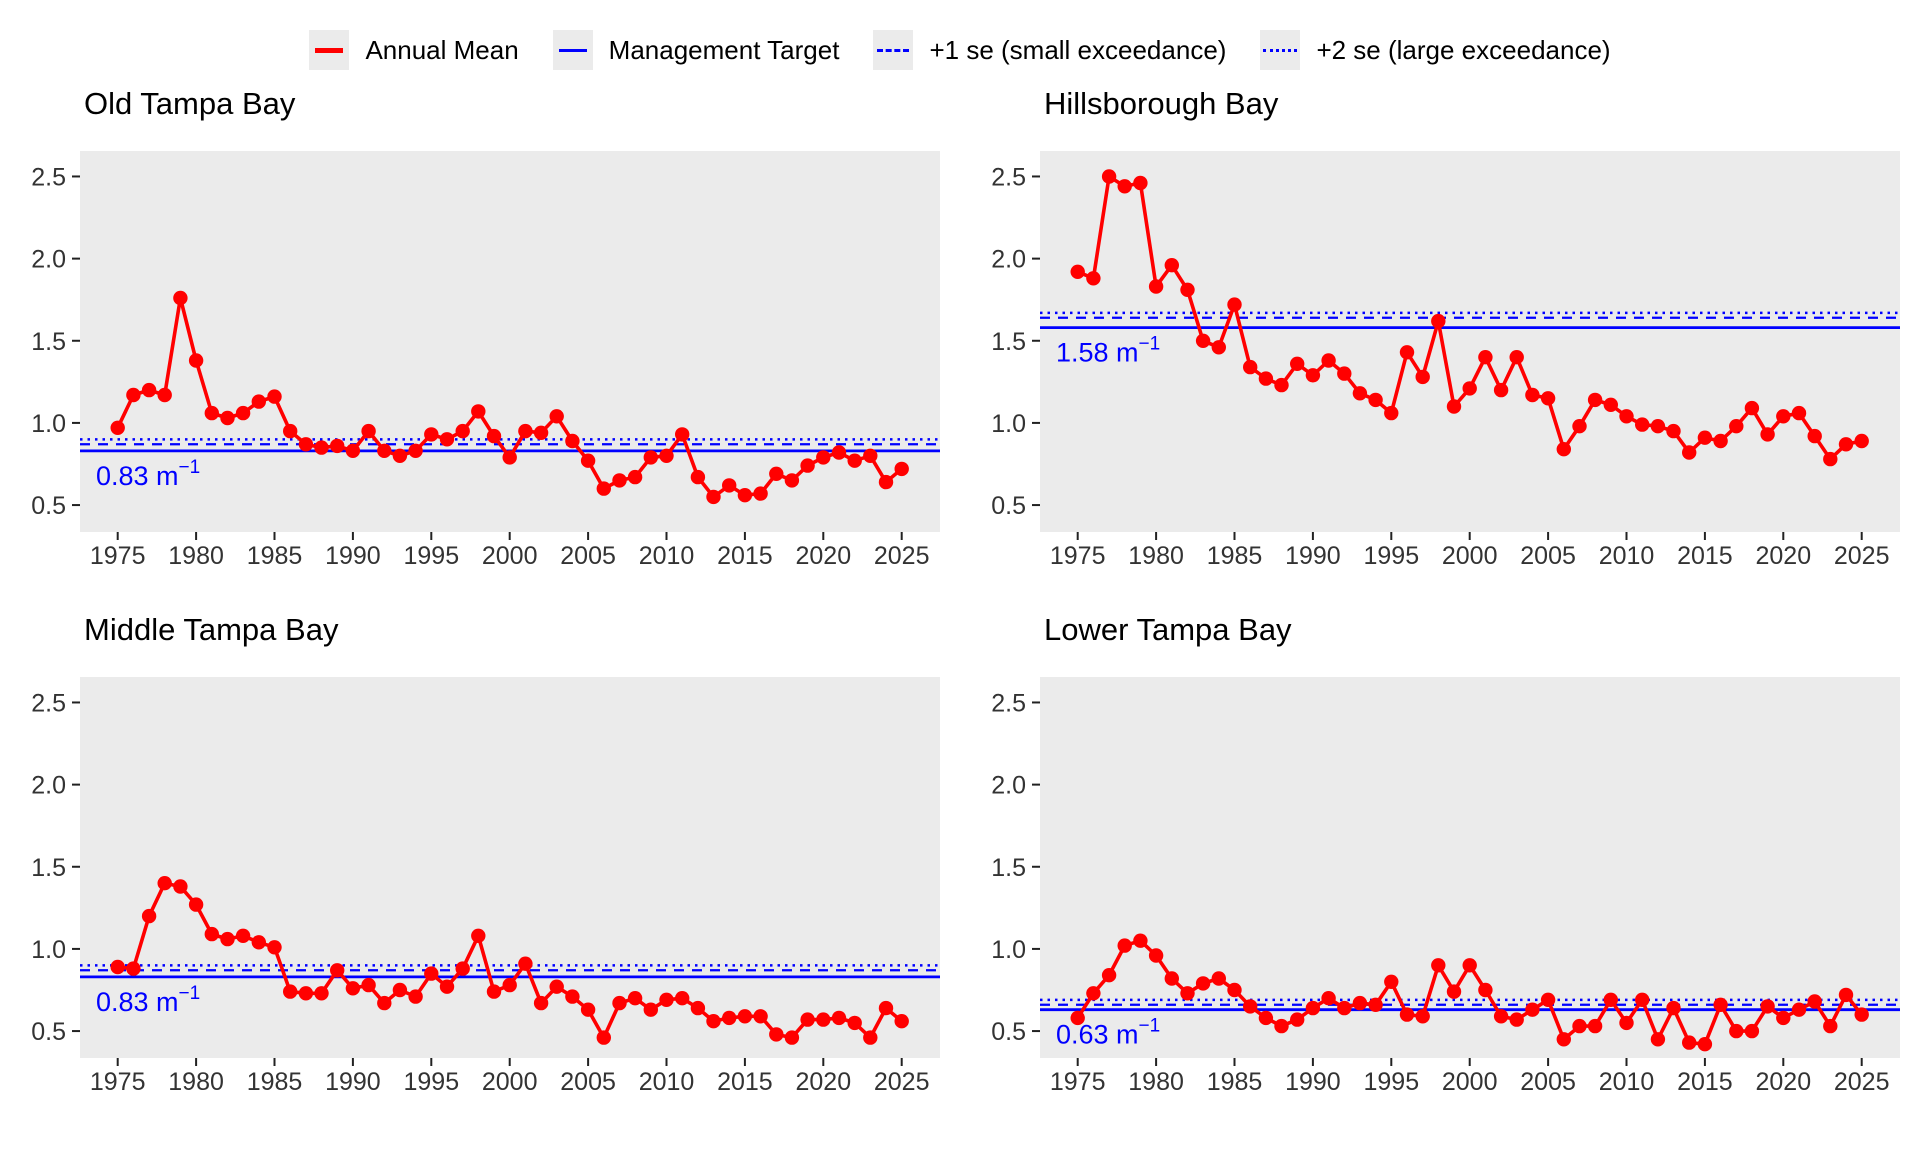 The width and height of the screenshot is (1920, 1152). I want to click on y-tick-label: 1.5, so click(48, 342).